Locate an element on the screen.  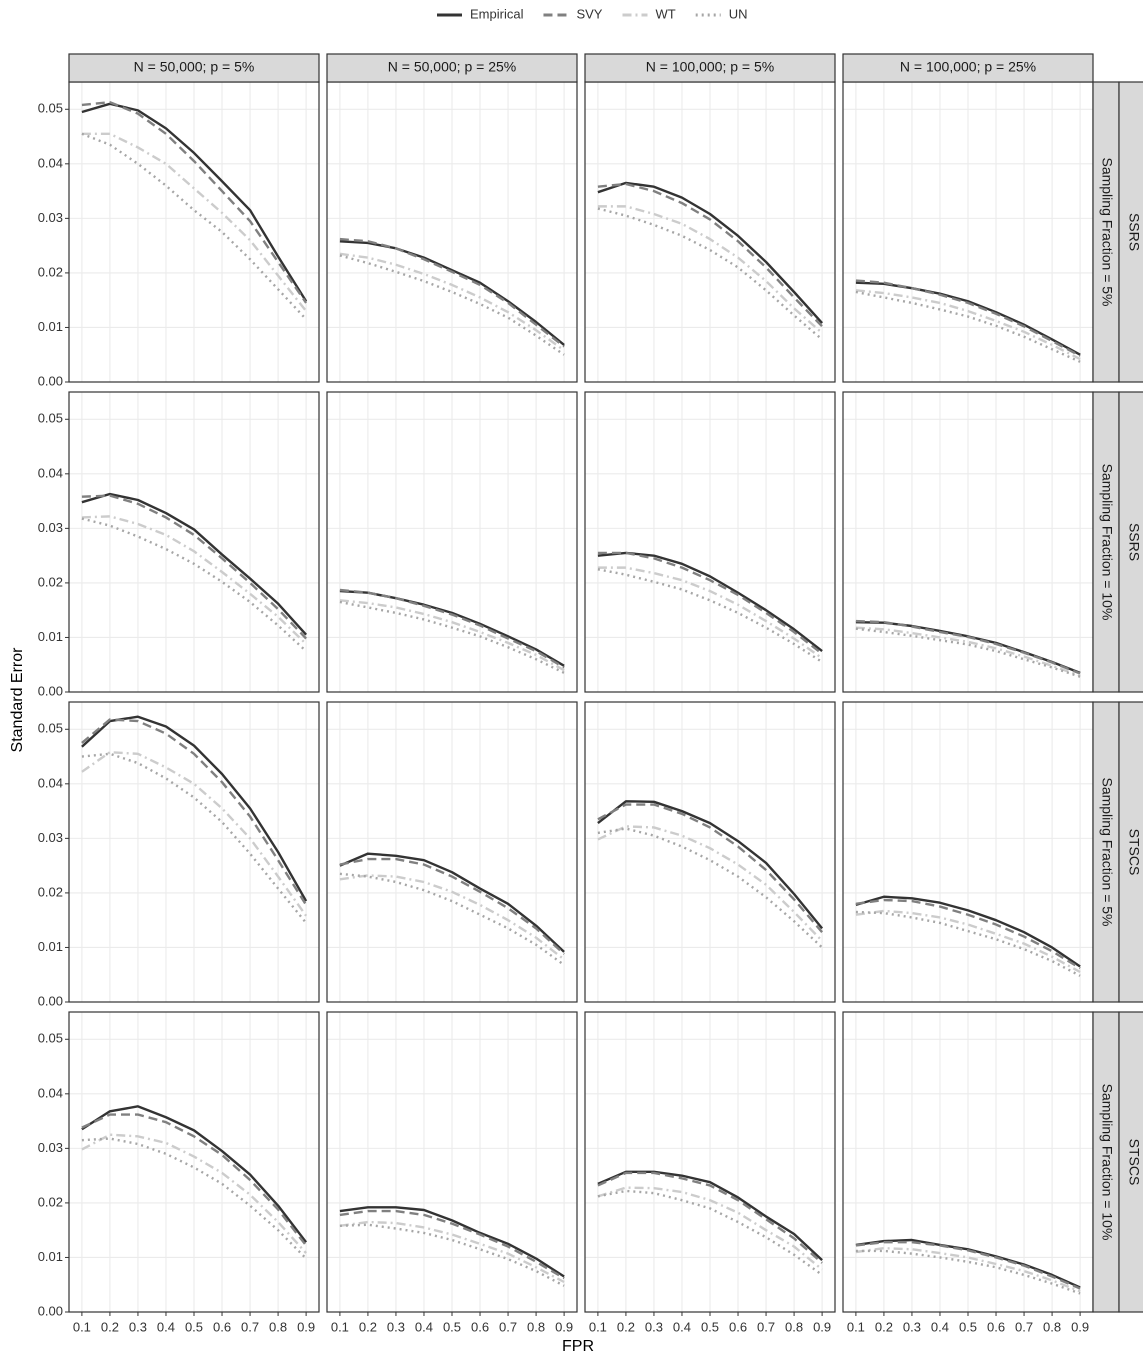
row-strip-label: Sampling Fraction = 10% is located at coordinates (1107, 542).